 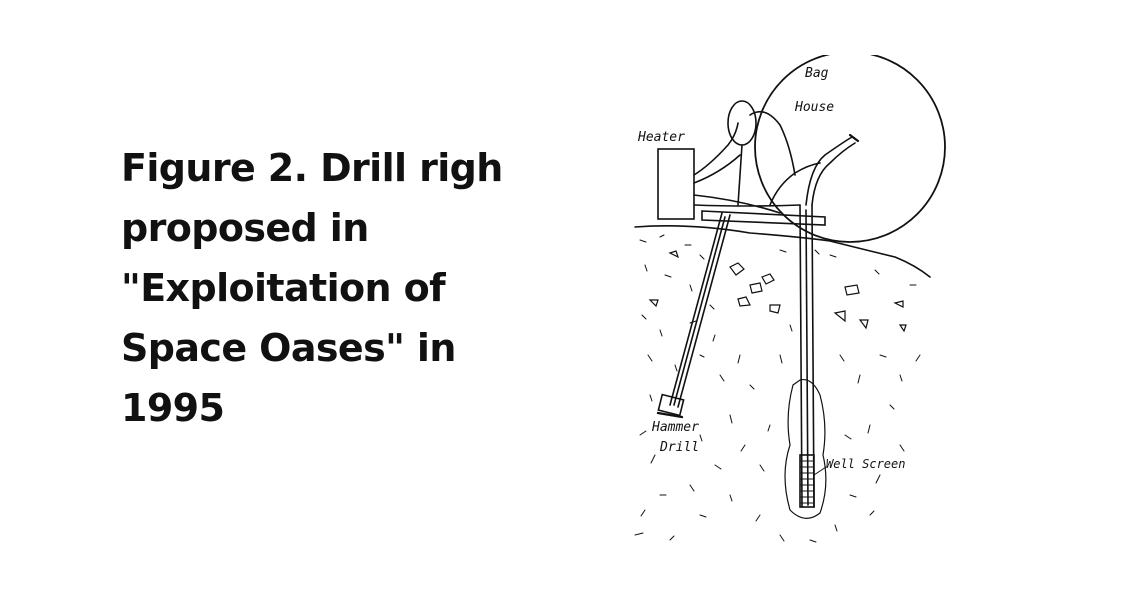 What do you see at coordinates (661, 137) in the screenshot?
I see `label-heater: Heater` at bounding box center [661, 137].